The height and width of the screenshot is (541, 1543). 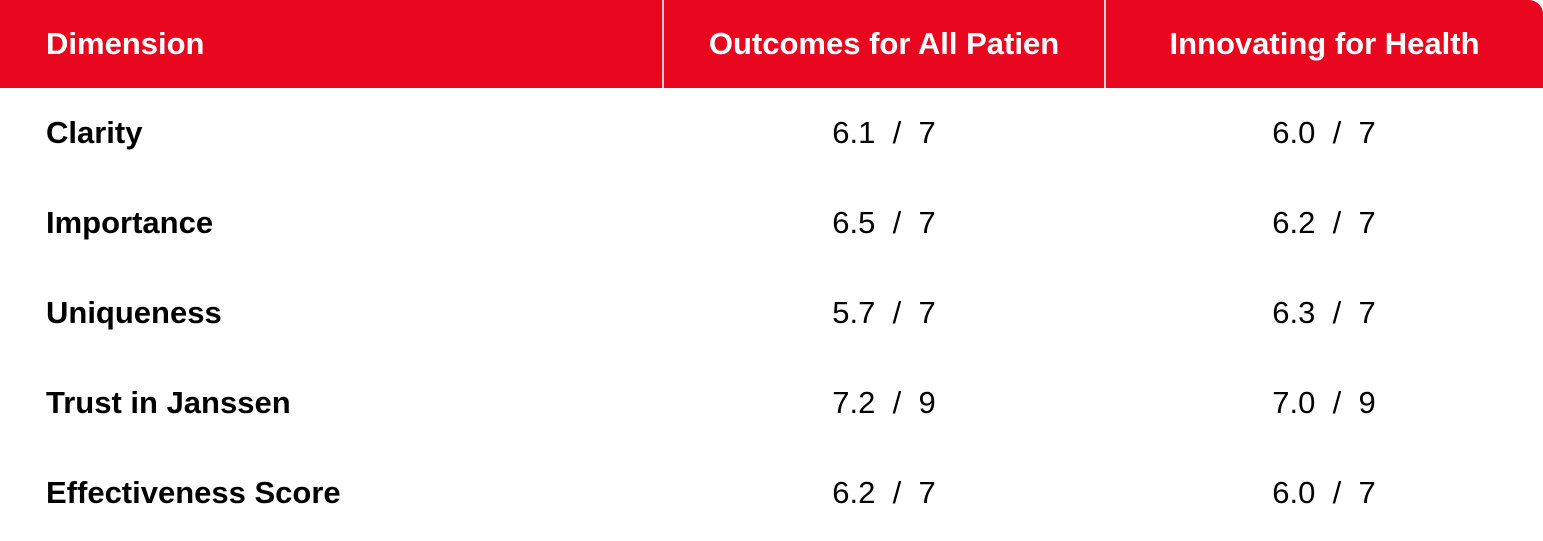 I want to click on table-cell: Importance, so click(x=331, y=223).